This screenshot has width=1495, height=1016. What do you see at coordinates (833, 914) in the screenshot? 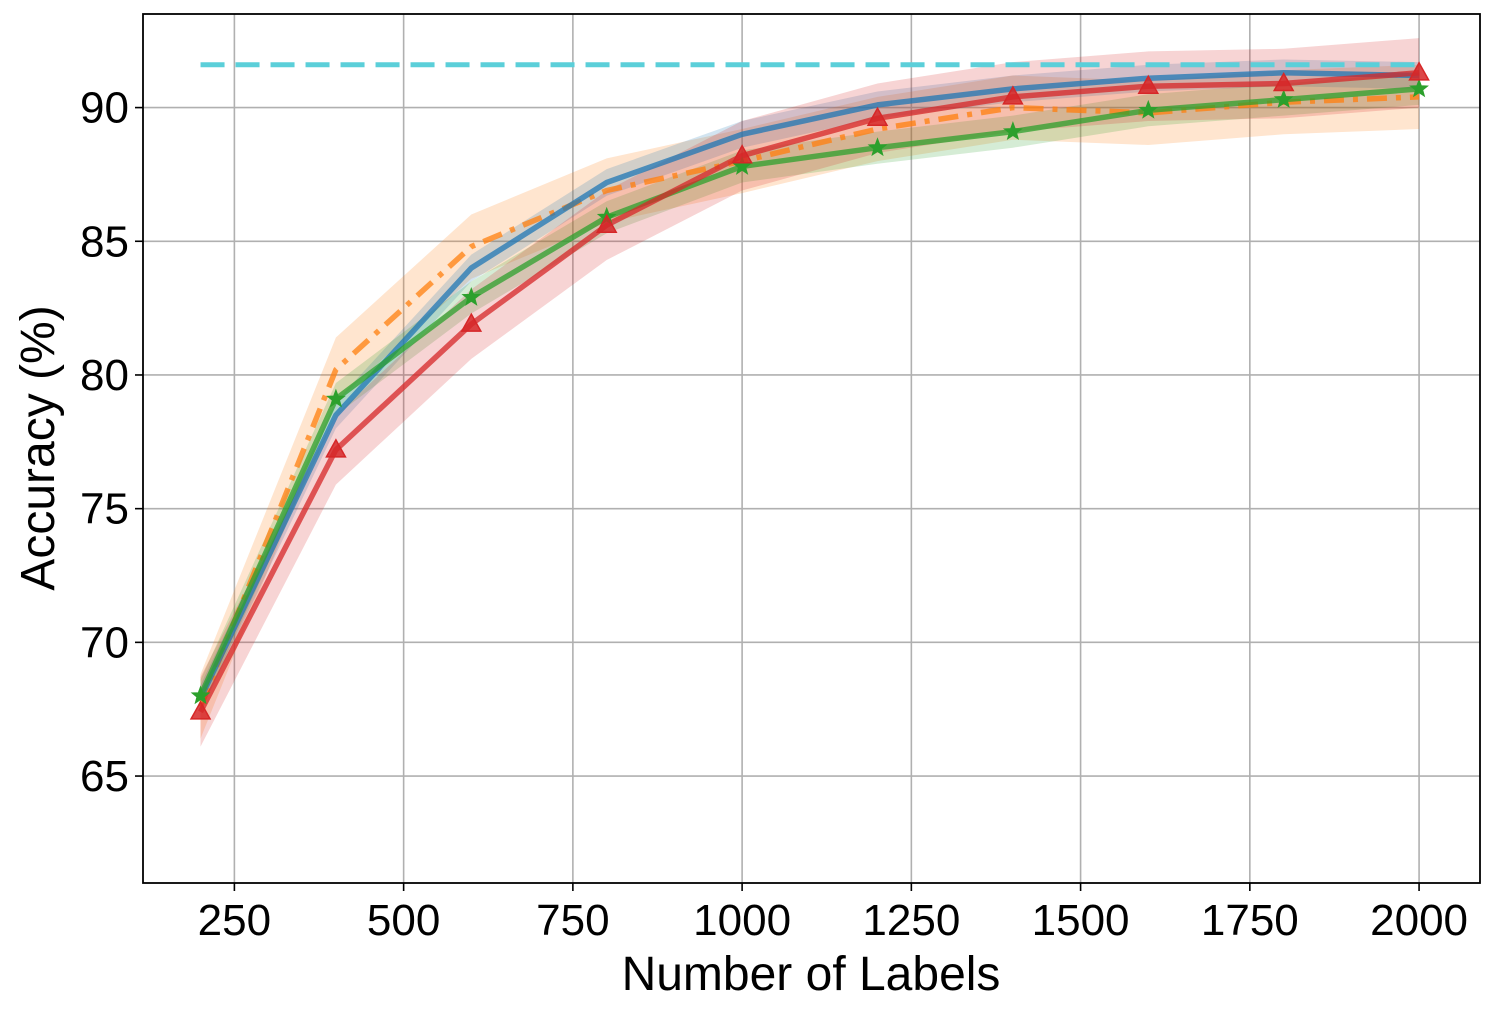
I see `x-axis-ticks: 250 500 750 1000 1250 1500 1750 2000` at bounding box center [833, 914].